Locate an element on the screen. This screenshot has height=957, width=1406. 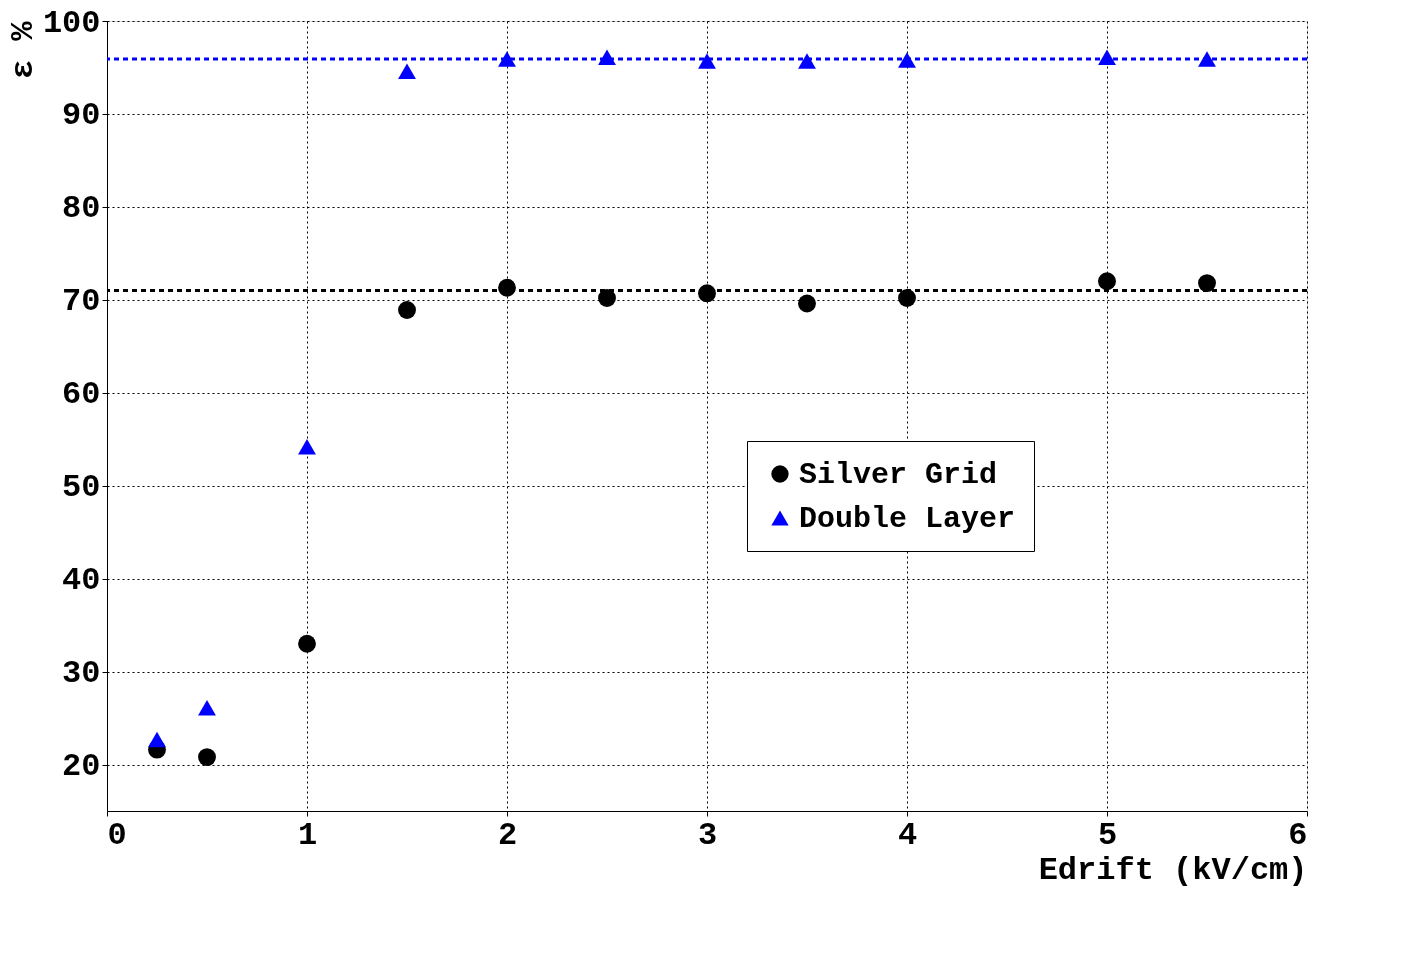
y-tick-label: 70 is located at coordinates (81, 302).